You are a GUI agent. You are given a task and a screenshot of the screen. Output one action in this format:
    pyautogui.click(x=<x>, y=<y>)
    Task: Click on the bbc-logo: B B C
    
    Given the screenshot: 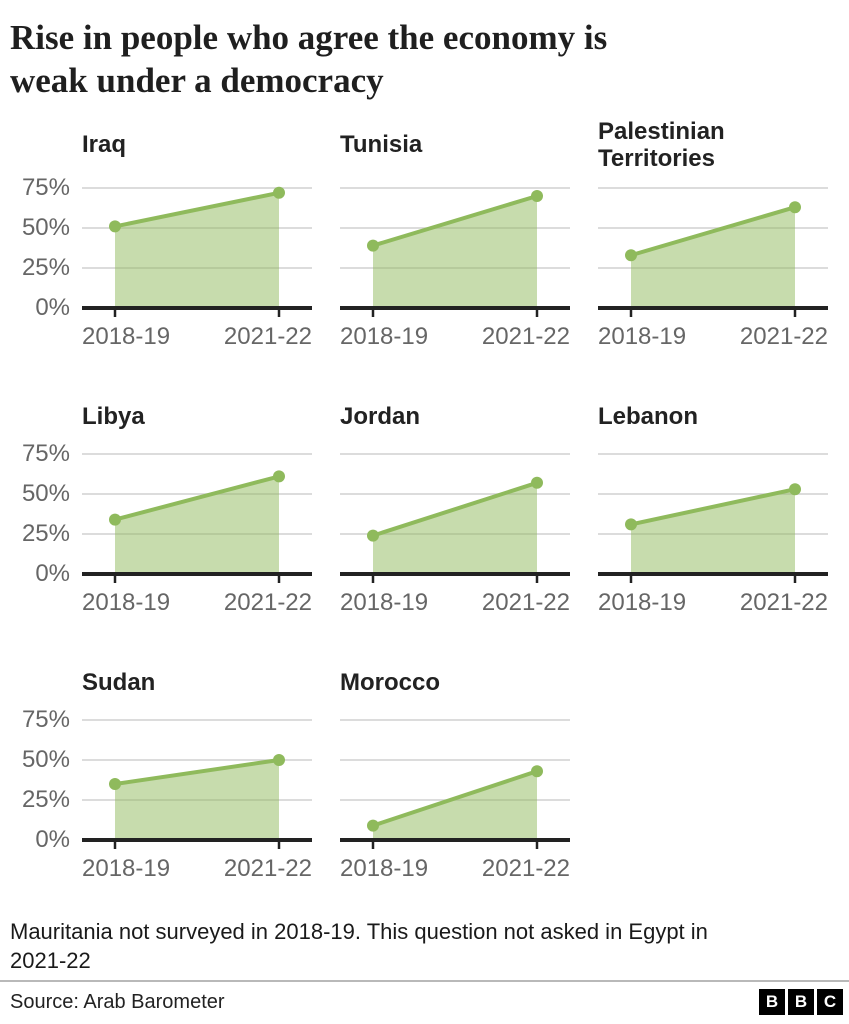 What is the action you would take?
    pyautogui.click(x=801, y=1002)
    